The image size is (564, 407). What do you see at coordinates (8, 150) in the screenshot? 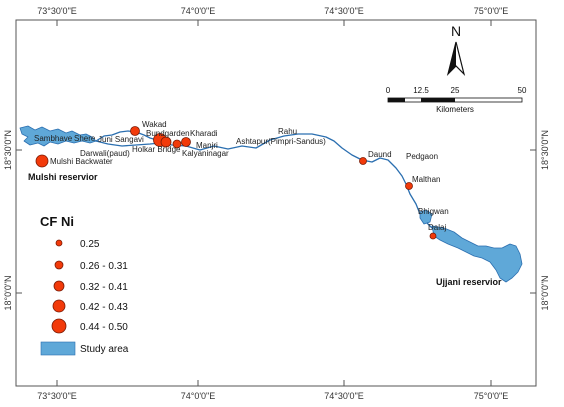
I see `left-tick-1: 18°30'0"N` at bounding box center [8, 150].